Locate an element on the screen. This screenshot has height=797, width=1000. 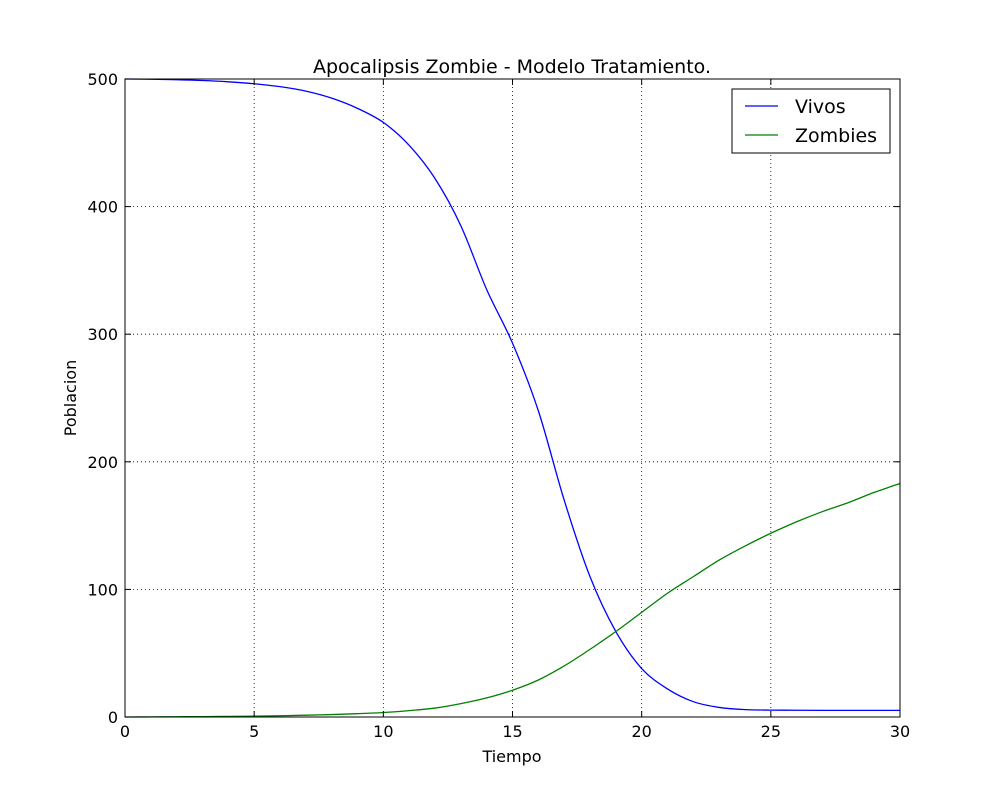
y-tick-label: 100 is located at coordinates (102, 589).